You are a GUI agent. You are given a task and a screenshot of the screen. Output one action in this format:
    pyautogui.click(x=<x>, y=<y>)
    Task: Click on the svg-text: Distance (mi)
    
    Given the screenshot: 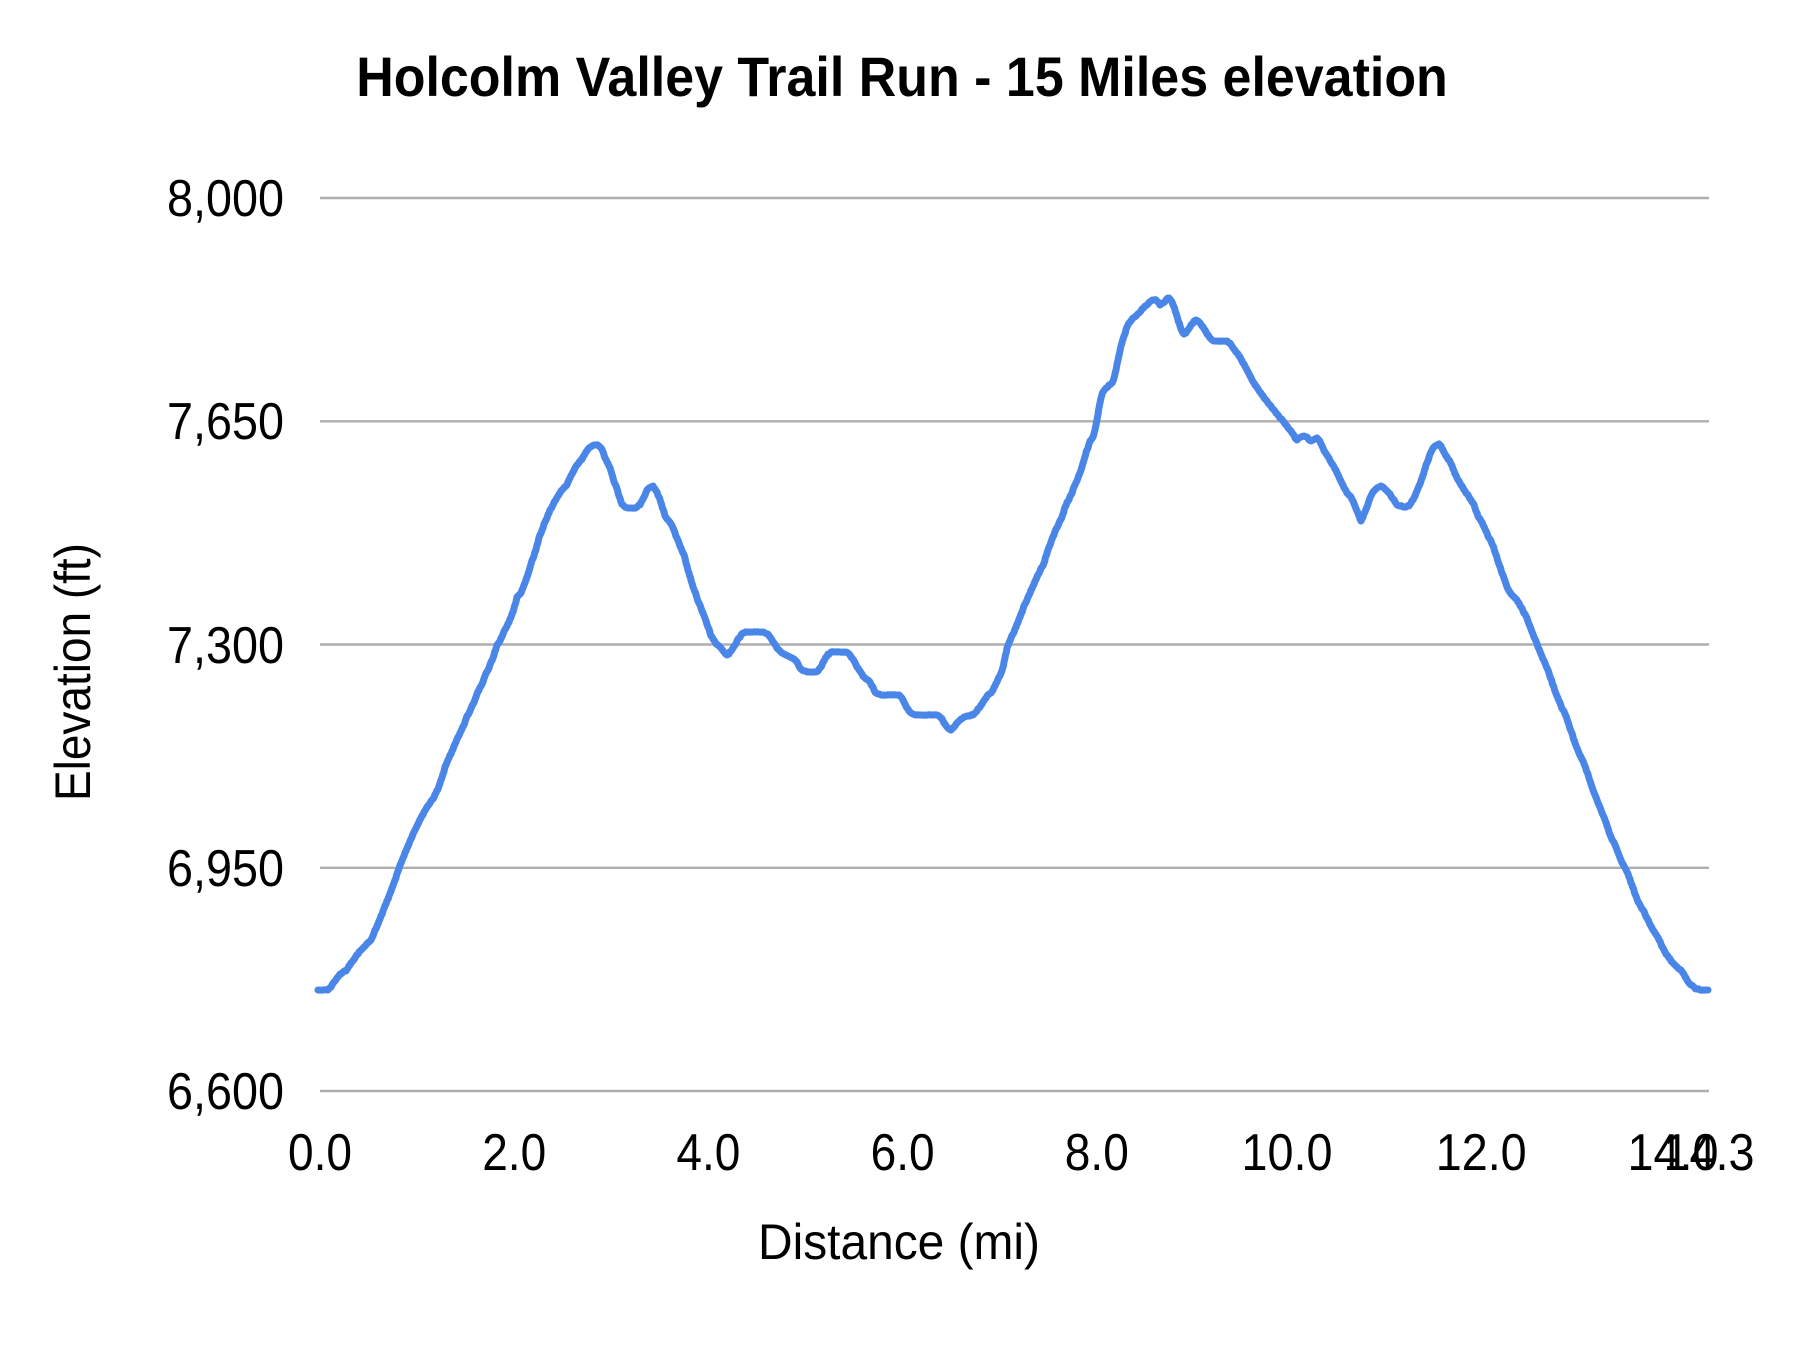 What is the action you would take?
    pyautogui.click(x=899, y=1242)
    